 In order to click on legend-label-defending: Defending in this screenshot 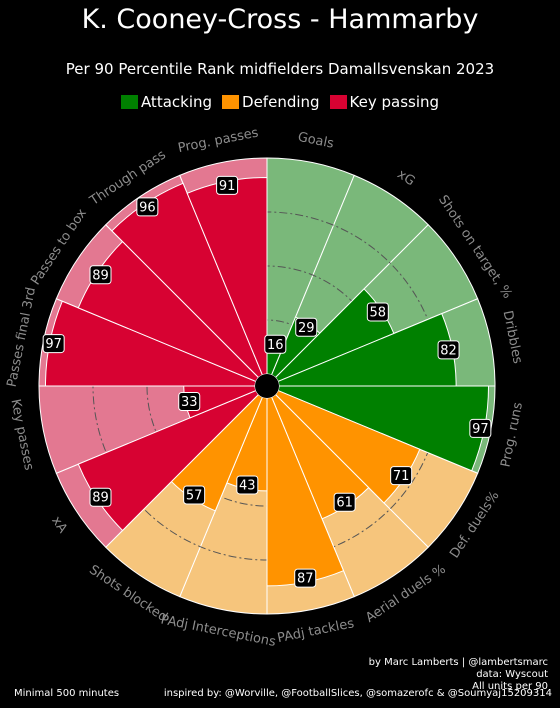, I will do `click(281, 102)`.